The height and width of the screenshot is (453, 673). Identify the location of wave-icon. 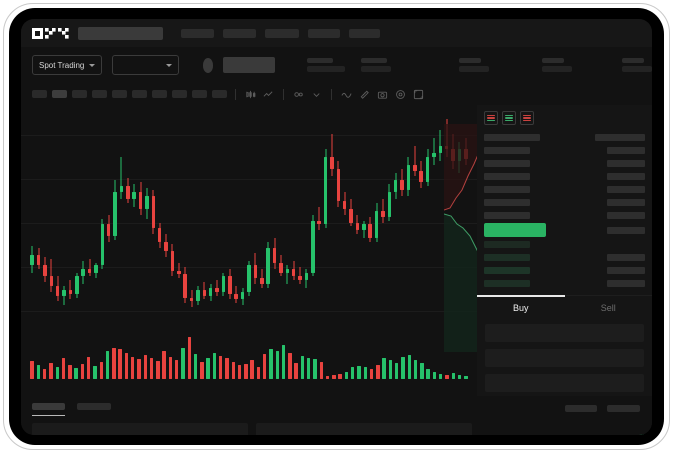
(346, 94).